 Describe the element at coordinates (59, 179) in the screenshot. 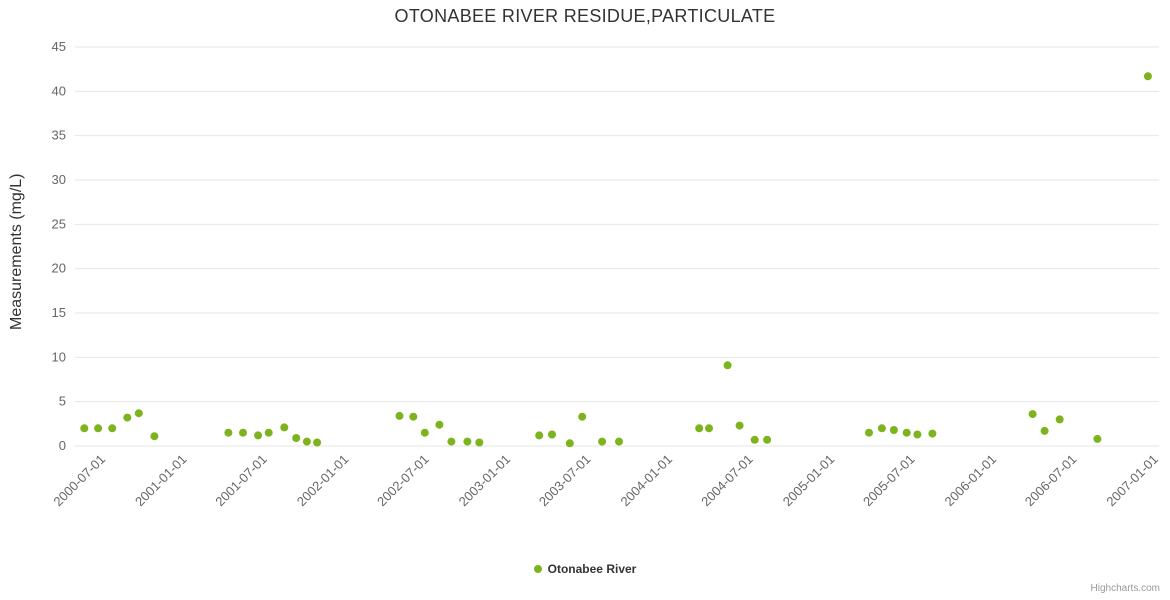

I see `y-tick-label: 30` at that location.